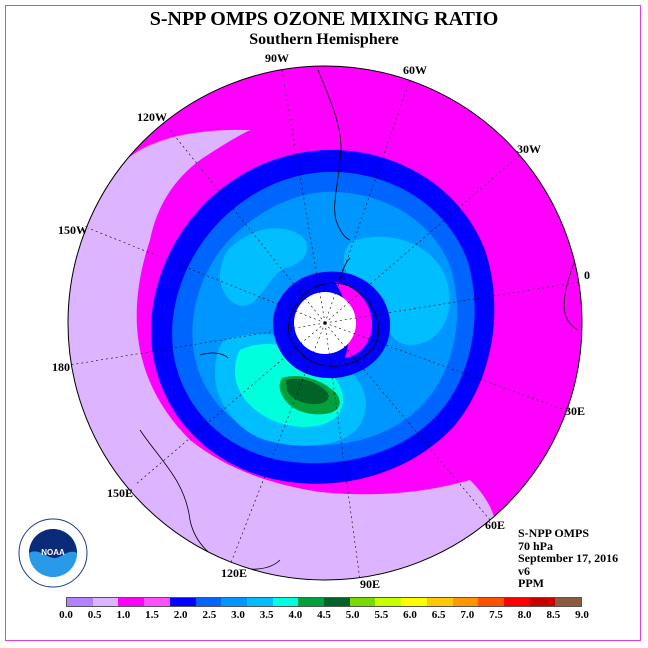  Describe the element at coordinates (180, 615) in the screenshot. I see `colorbar-tick-label: 2.0` at that location.